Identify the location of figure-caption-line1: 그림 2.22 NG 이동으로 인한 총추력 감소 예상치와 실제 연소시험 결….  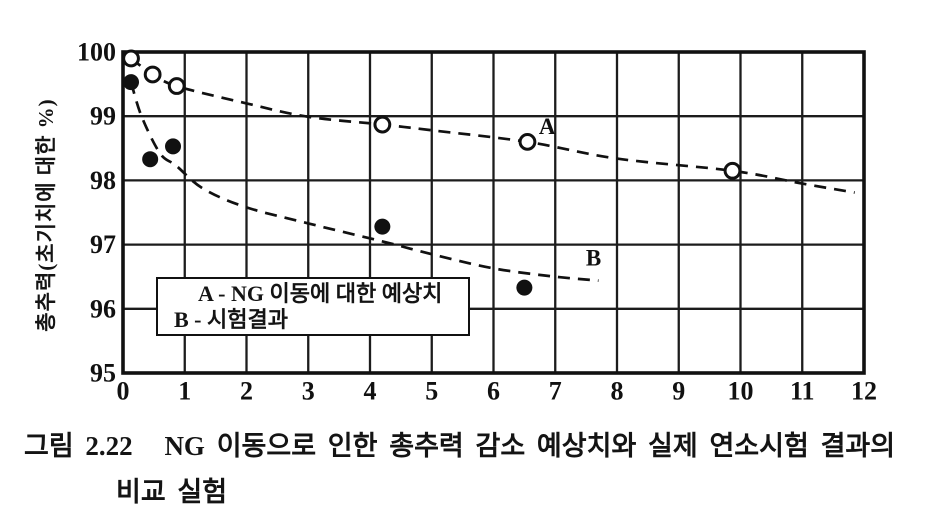
(459, 443).